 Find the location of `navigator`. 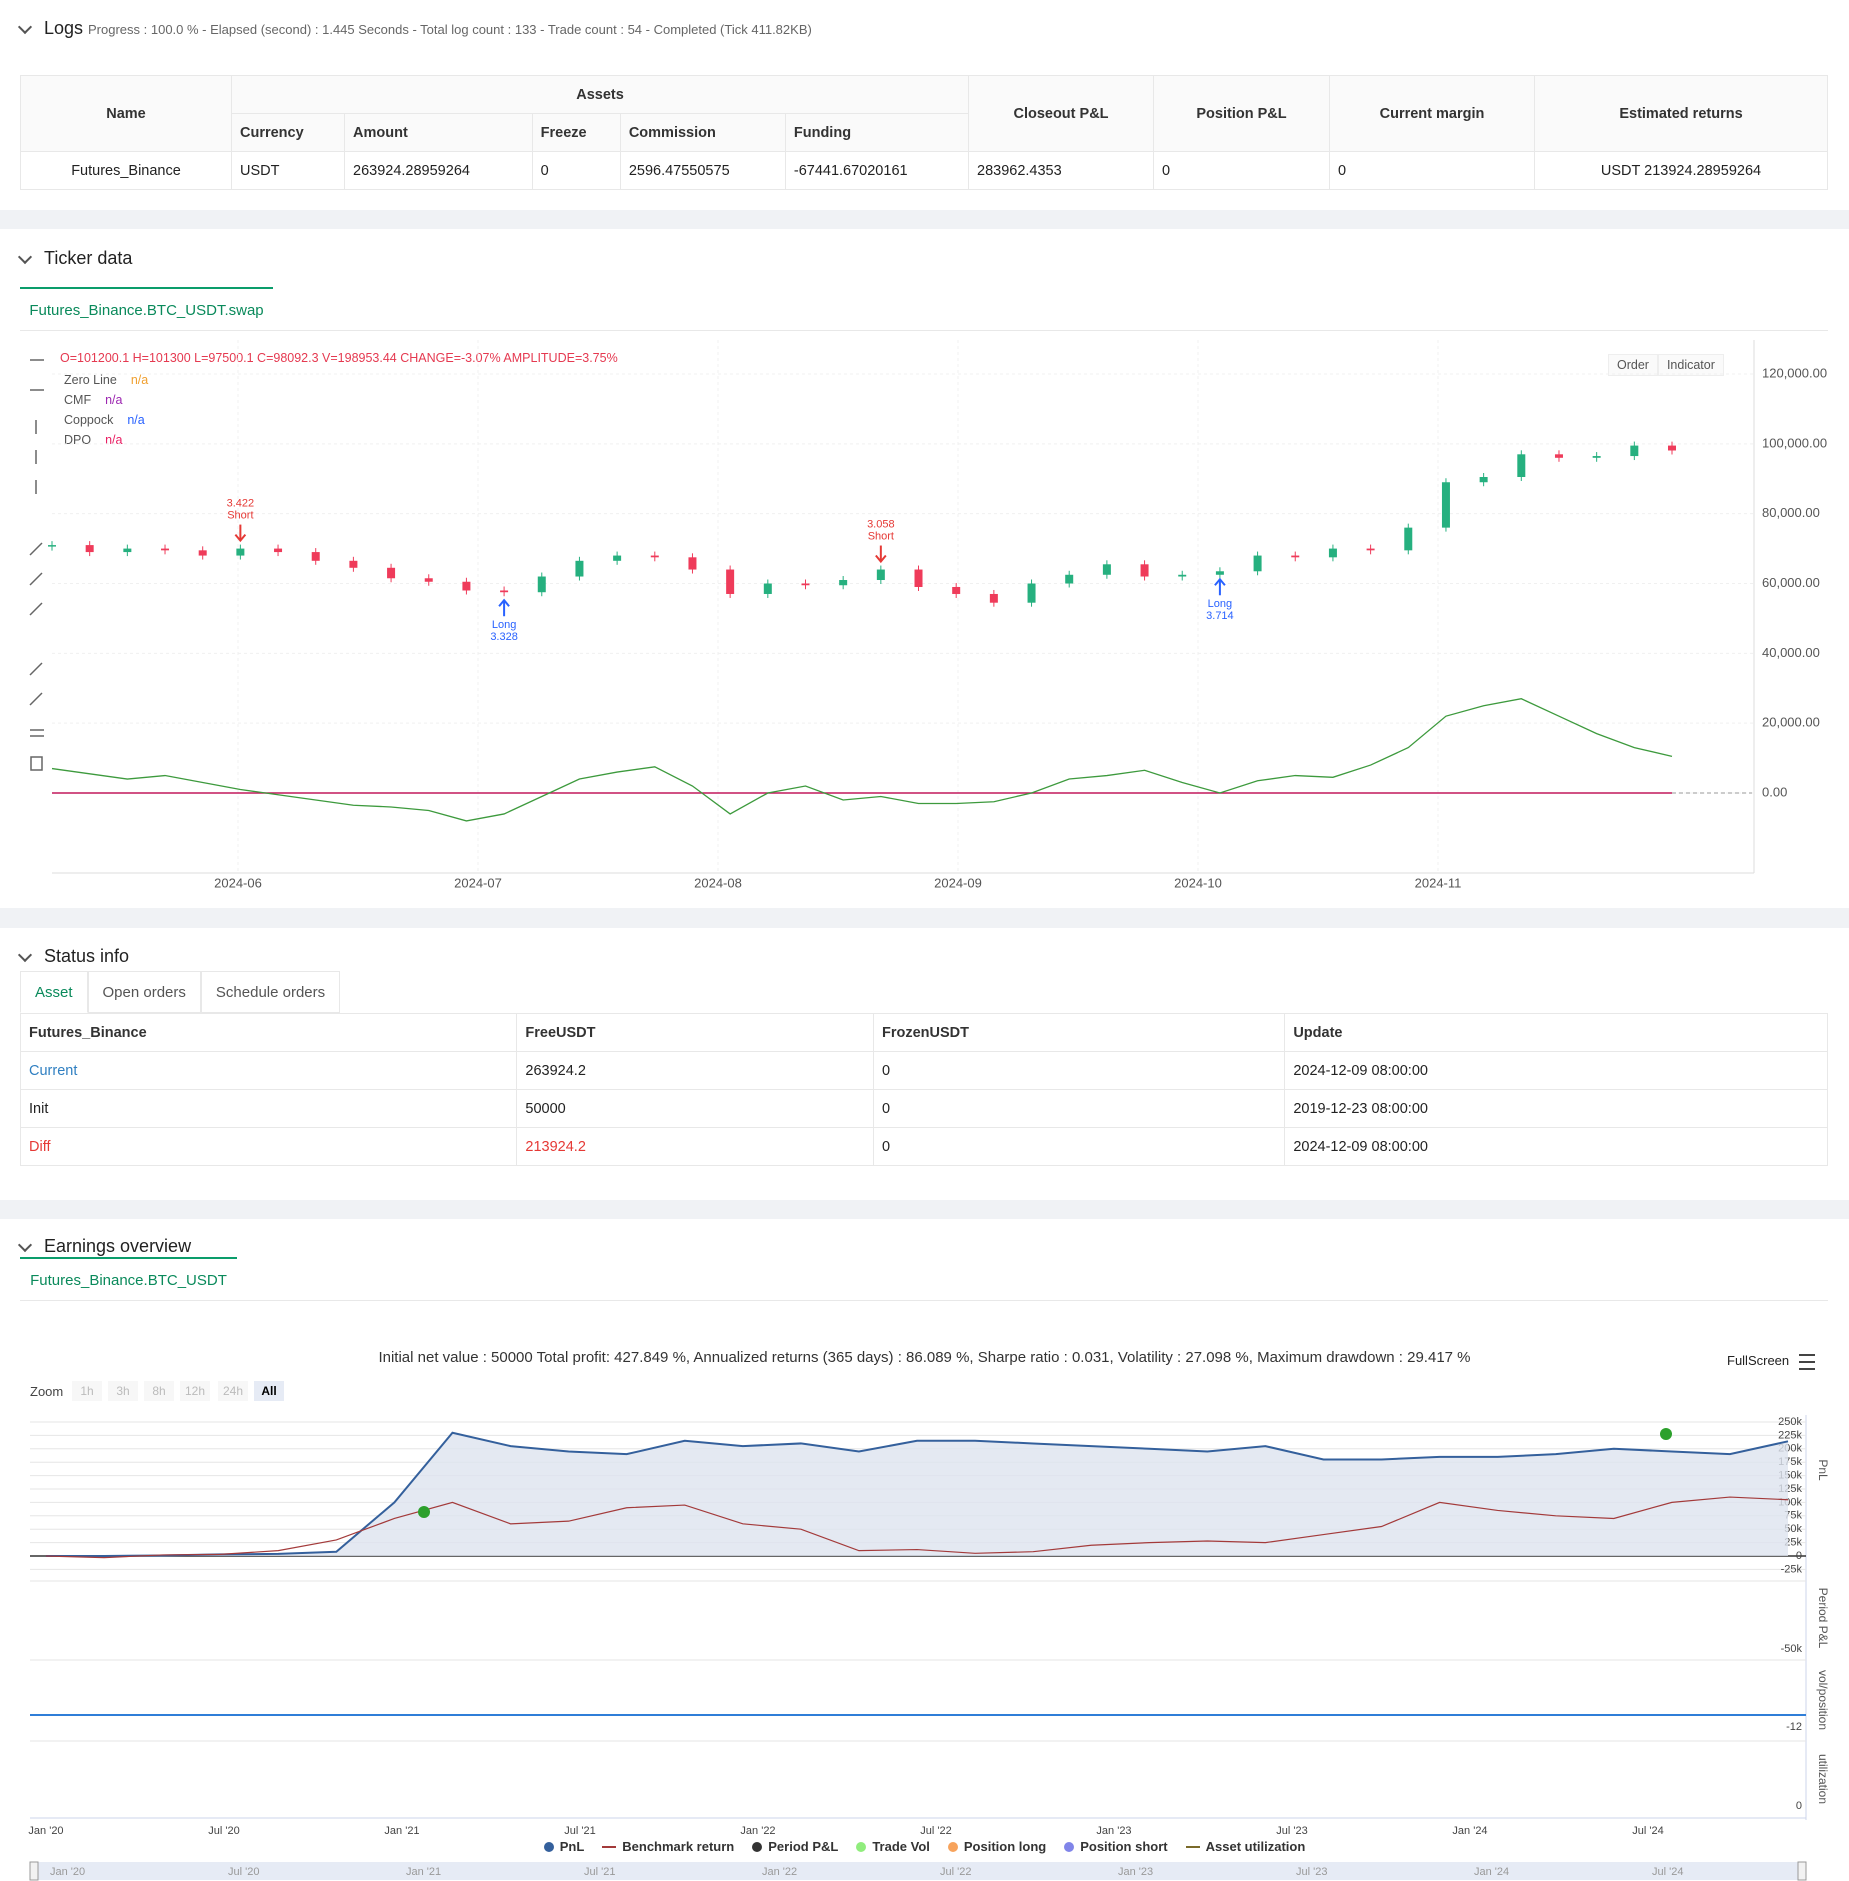

navigator is located at coordinates (918, 1871).